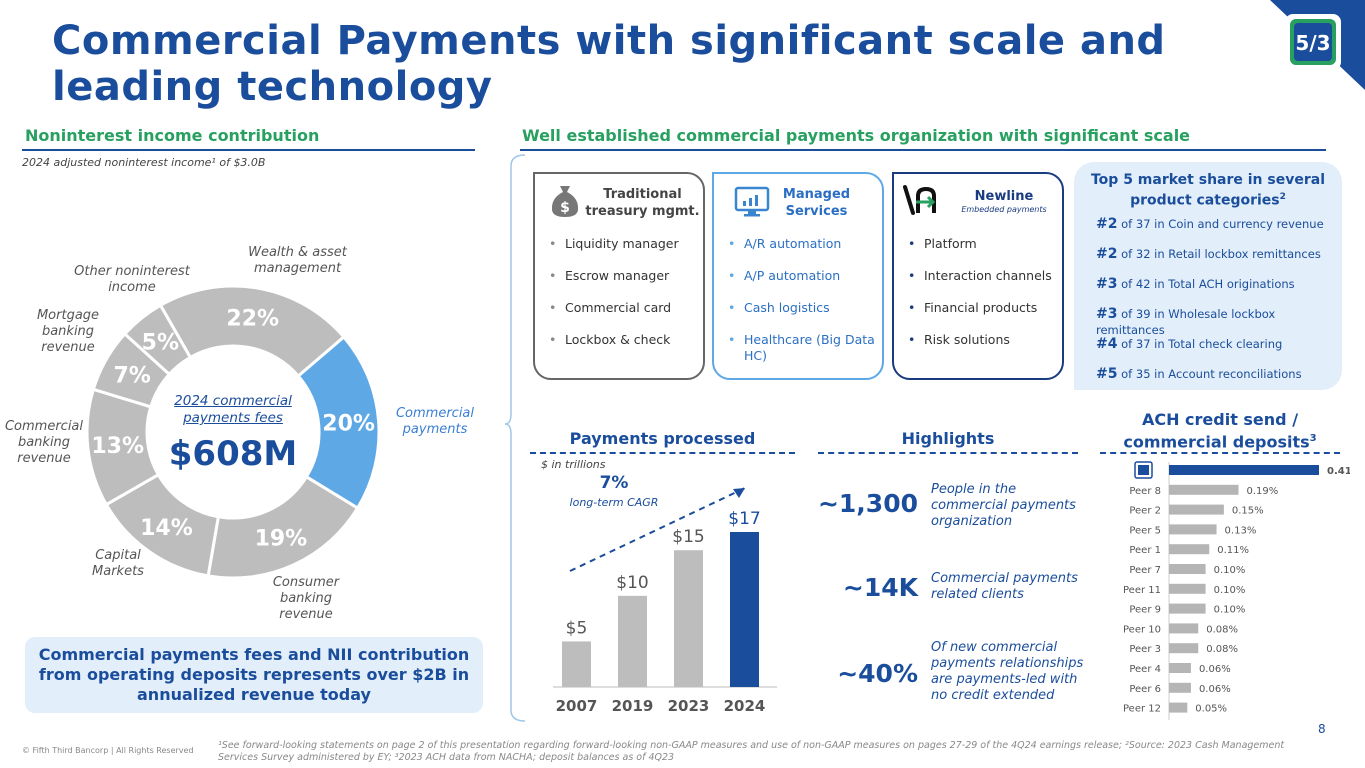  What do you see at coordinates (983, 276) in the screenshot?
I see `card-item: Interaction channels` at bounding box center [983, 276].